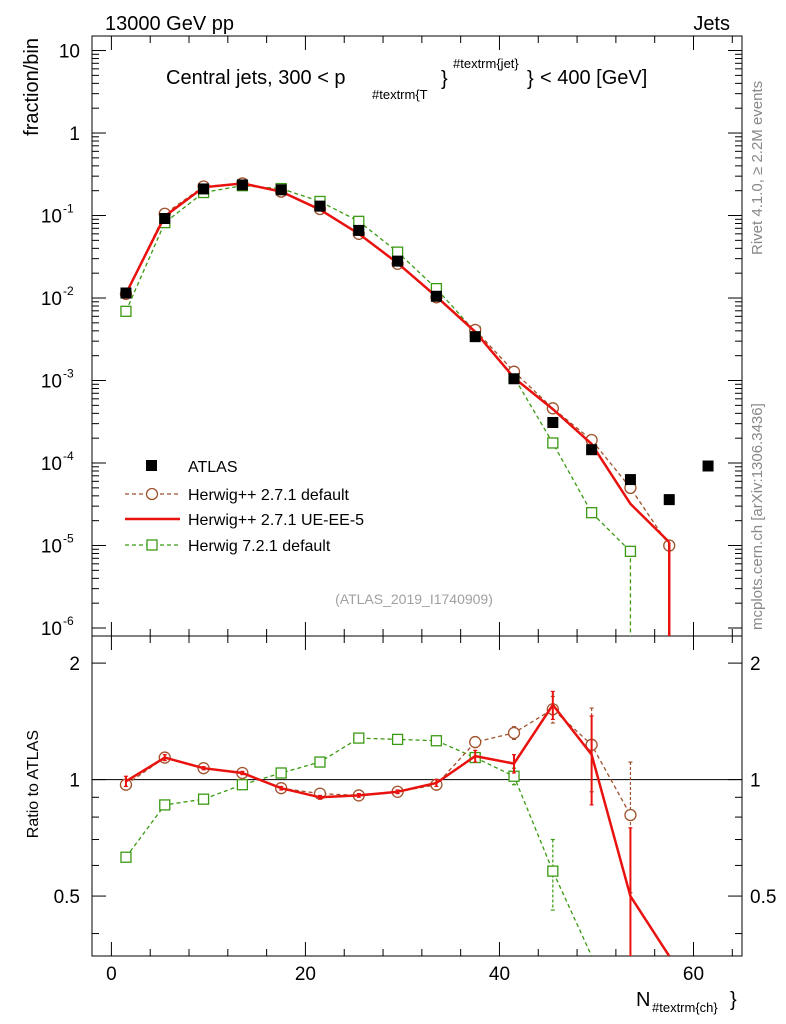 The height and width of the screenshot is (1024, 786). What do you see at coordinates (67, 897) in the screenshot?
I see `ratio-y-tick-label: 0.5` at bounding box center [67, 897].